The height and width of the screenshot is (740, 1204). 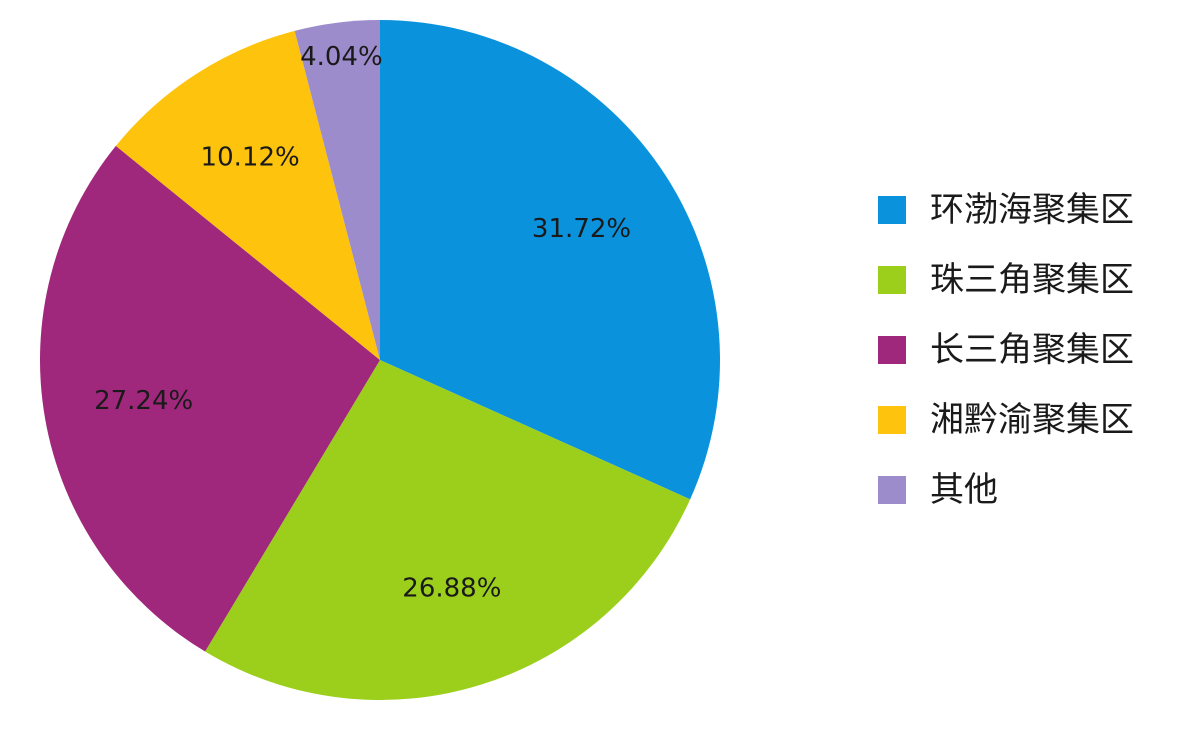 I want to click on data-label-1: 26.88%, so click(x=451, y=588).